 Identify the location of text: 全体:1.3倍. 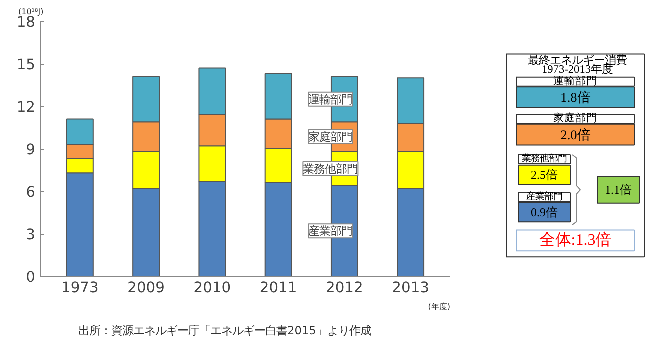
(575, 240).